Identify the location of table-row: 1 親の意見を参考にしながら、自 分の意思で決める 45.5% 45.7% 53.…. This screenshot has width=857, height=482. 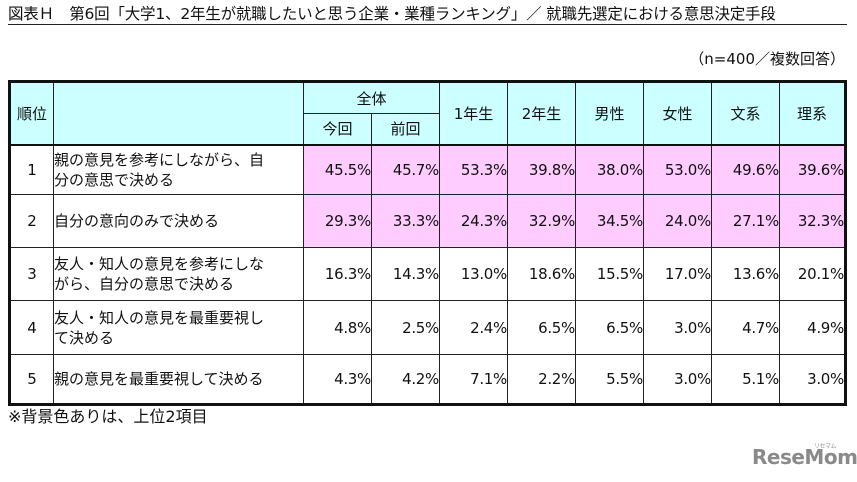
(427, 169).